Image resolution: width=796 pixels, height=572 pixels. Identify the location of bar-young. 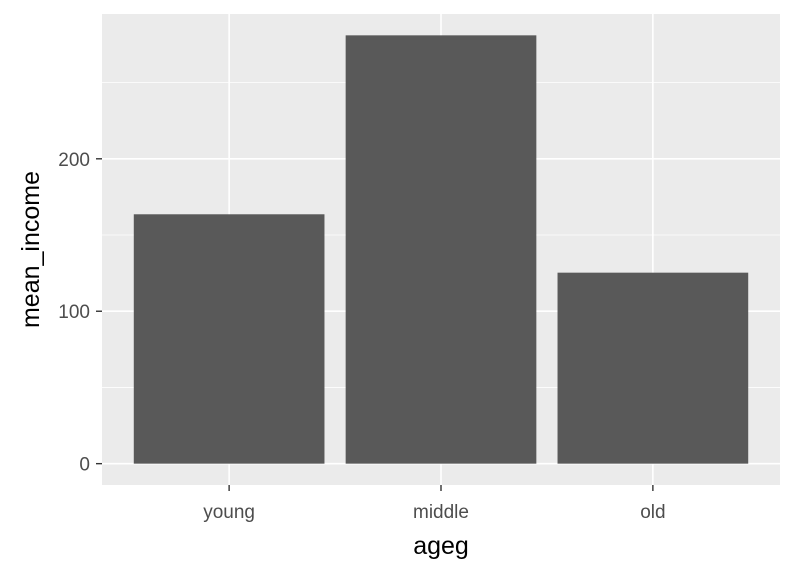
(229, 339).